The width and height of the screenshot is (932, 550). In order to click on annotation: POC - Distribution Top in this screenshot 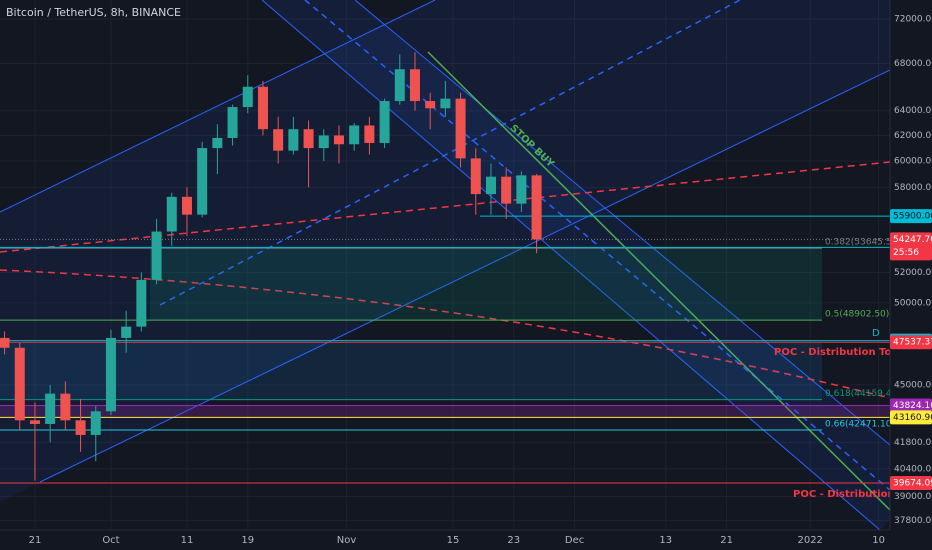, I will do `click(836, 352)`.